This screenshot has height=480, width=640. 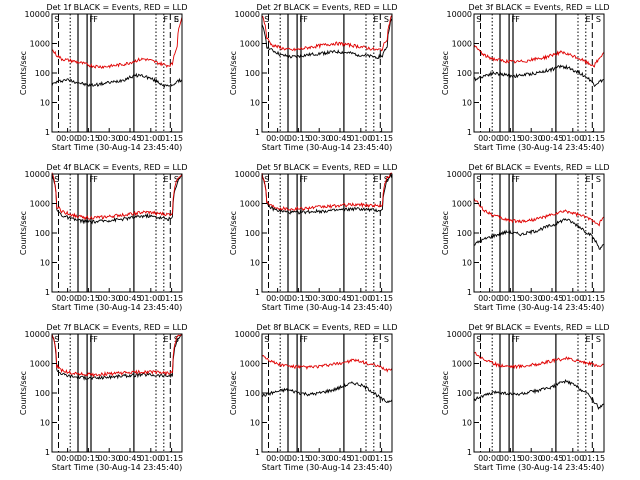 What do you see at coordinates (326, 167) in the screenshot?
I see `chart-title: Det 5f BLACK = Events, RED = LLD` at bounding box center [326, 167].